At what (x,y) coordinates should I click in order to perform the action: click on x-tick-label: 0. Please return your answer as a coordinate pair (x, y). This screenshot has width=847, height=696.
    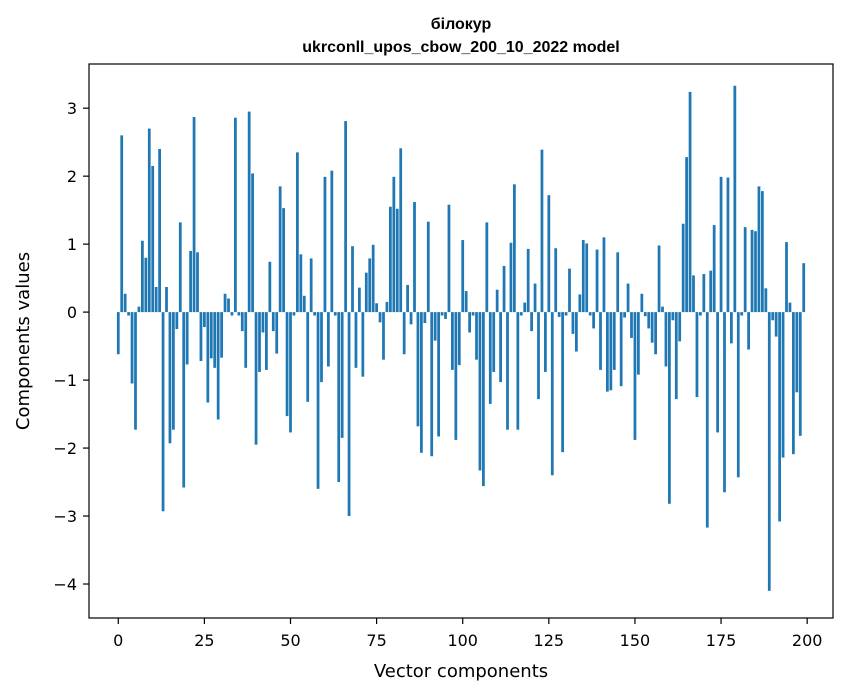
    Looking at the image, I should click on (118, 640).